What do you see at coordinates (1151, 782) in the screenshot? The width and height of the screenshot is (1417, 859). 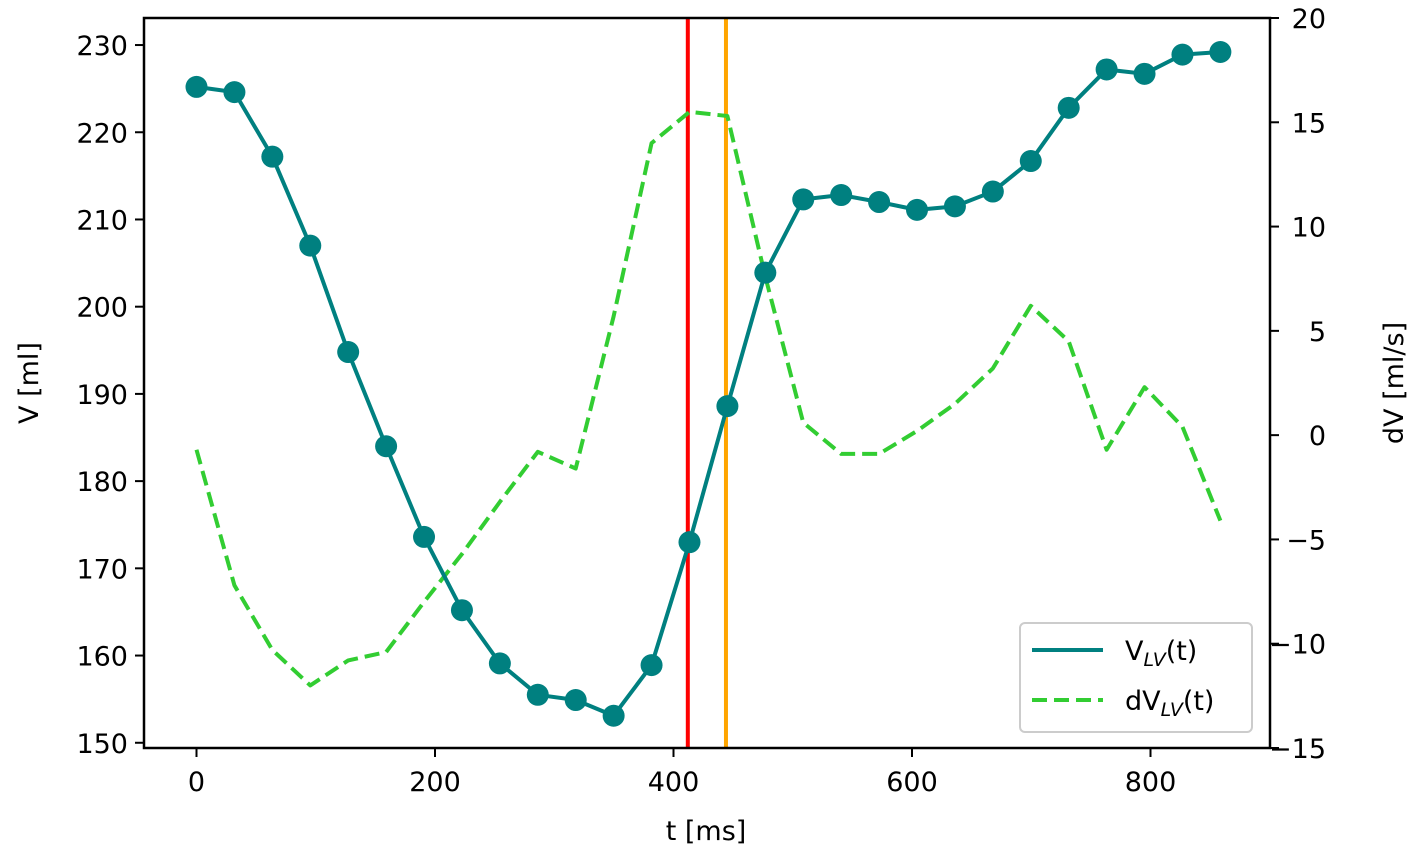 I see `x-tick-label: 800` at bounding box center [1151, 782].